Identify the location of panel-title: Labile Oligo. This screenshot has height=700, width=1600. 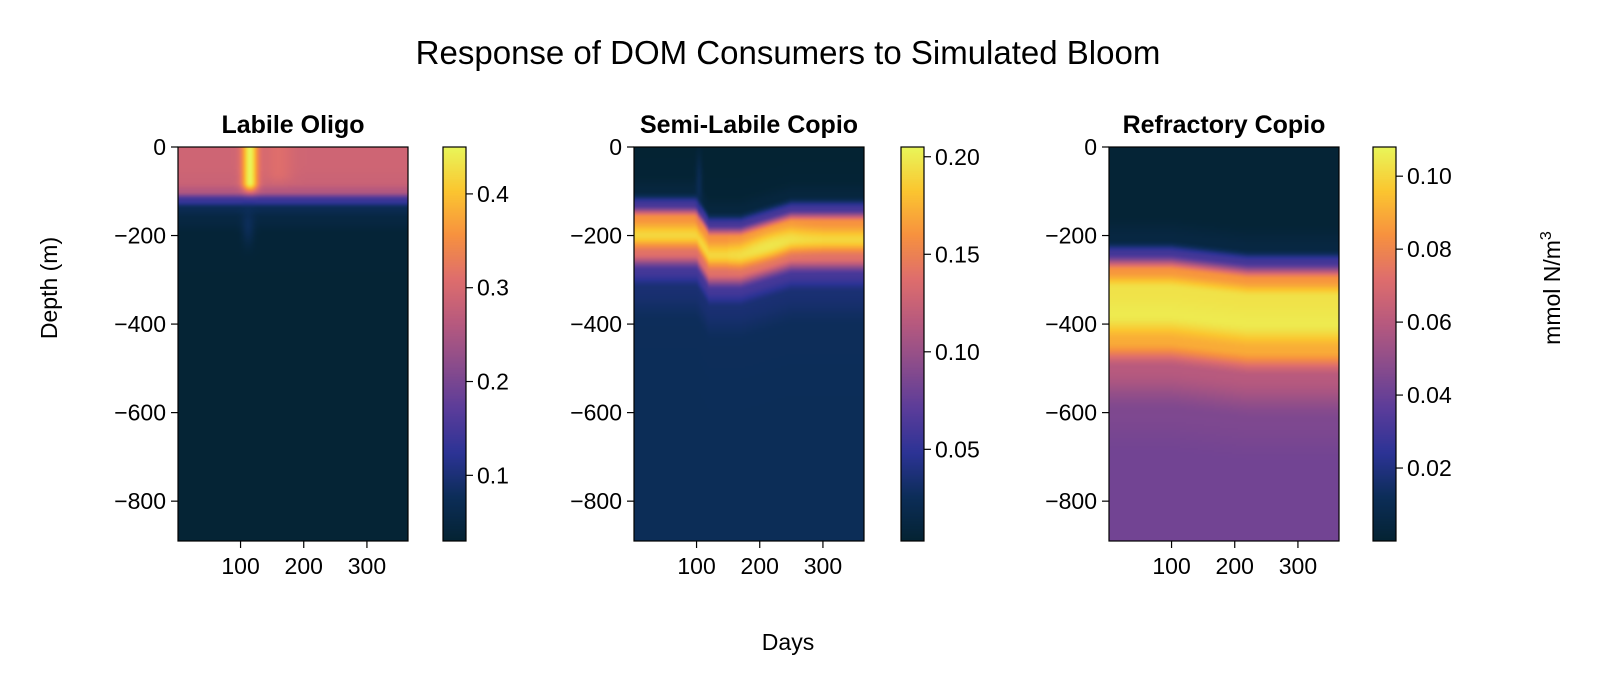
(292, 125).